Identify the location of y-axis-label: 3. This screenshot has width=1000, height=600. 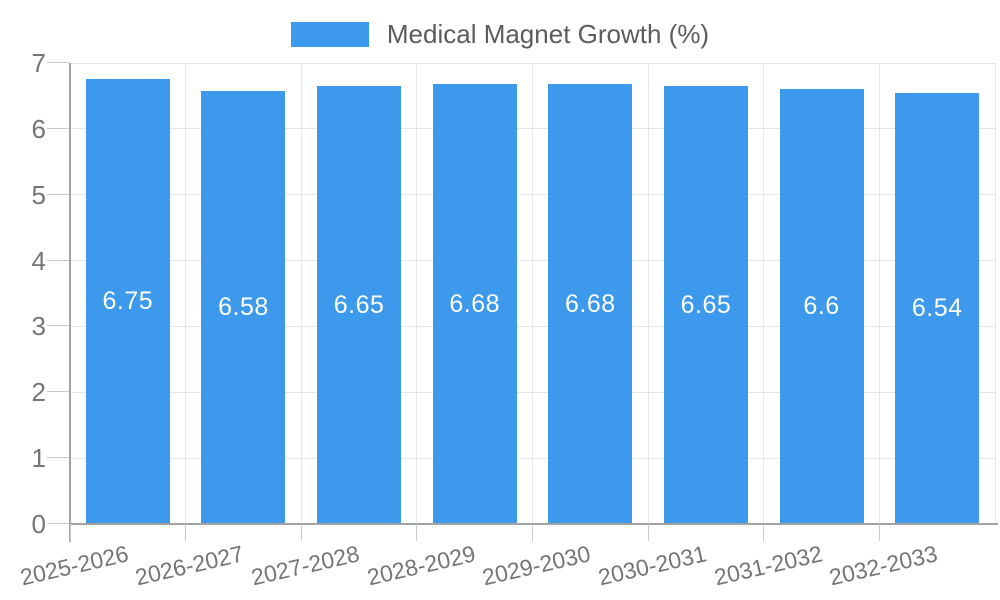
(38, 326).